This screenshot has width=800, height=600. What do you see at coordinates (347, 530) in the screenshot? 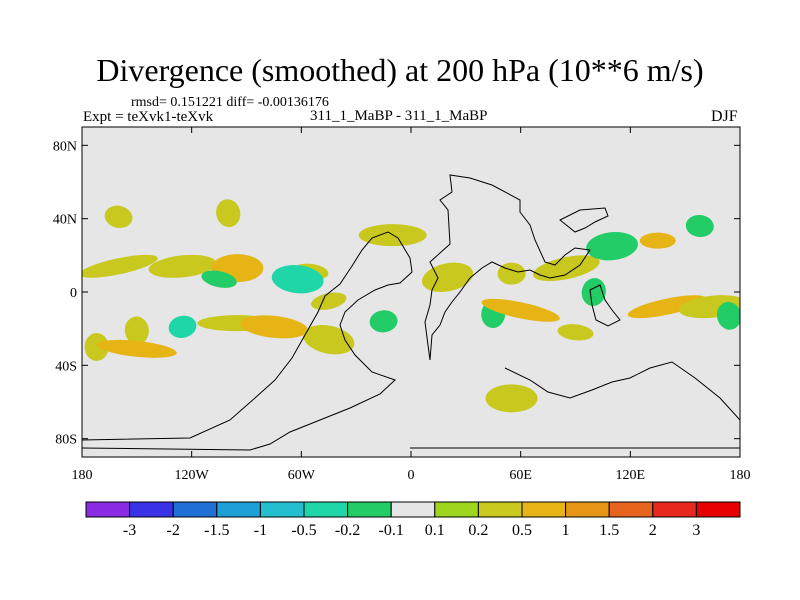
I see `colorbar-label: -0.2` at bounding box center [347, 530].